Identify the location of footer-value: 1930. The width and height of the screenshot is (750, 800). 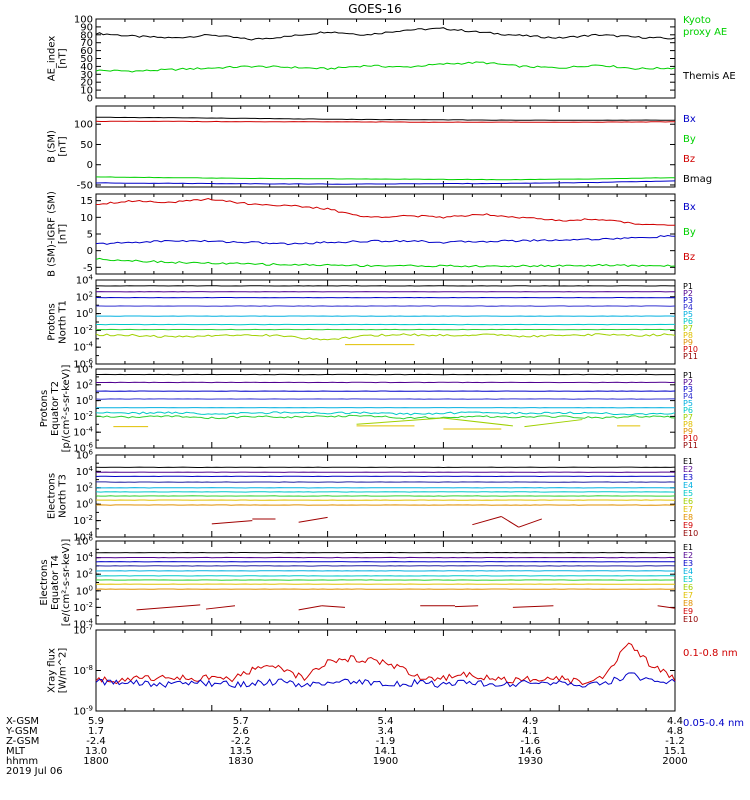
(530, 761).